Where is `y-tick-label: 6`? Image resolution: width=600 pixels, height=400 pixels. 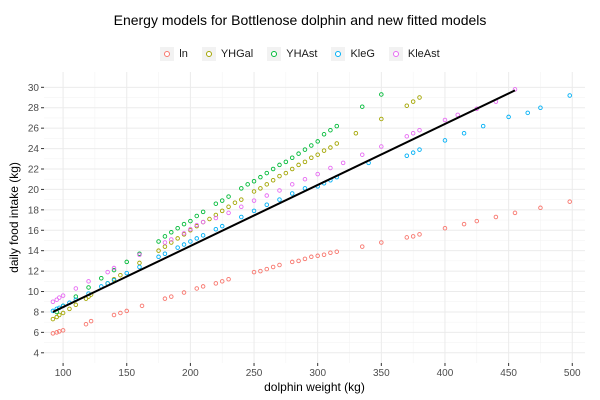
y-tick-label: 6 is located at coordinates (36, 333).